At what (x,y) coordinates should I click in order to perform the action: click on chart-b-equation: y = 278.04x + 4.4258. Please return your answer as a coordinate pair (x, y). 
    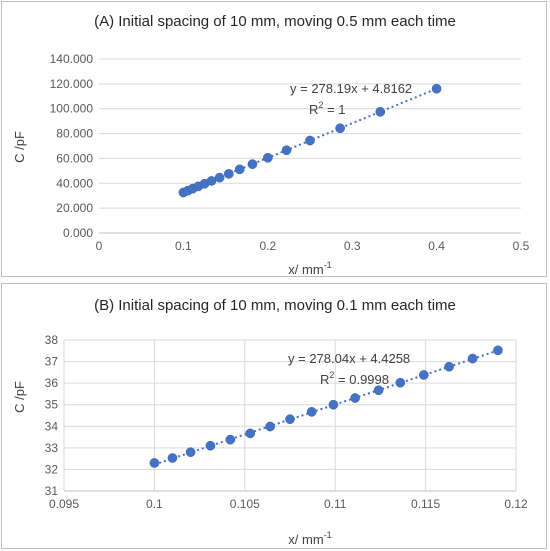
    Looking at the image, I should click on (349, 358).